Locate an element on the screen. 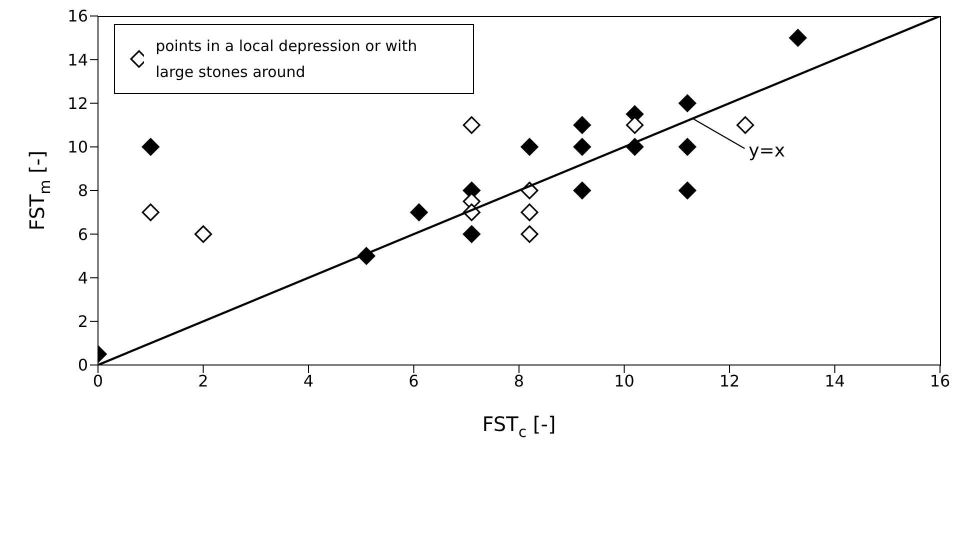 Image resolution: width=962 pixels, height=537 pixels. y-tick-label: 12 is located at coordinates (78, 103).